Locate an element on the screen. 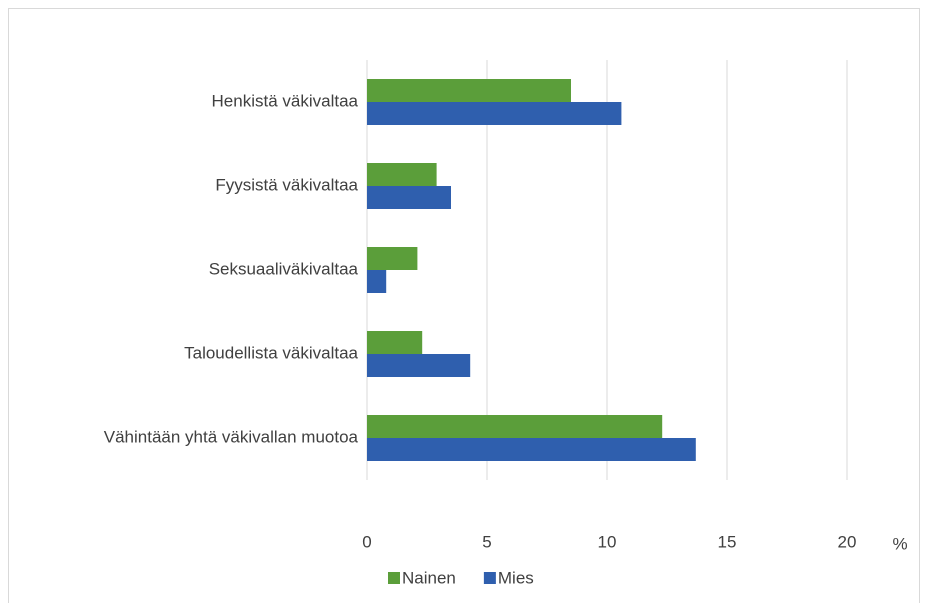 Image resolution: width=928 pixels, height=603 pixels. x-tick-label: 0 is located at coordinates (366, 541).